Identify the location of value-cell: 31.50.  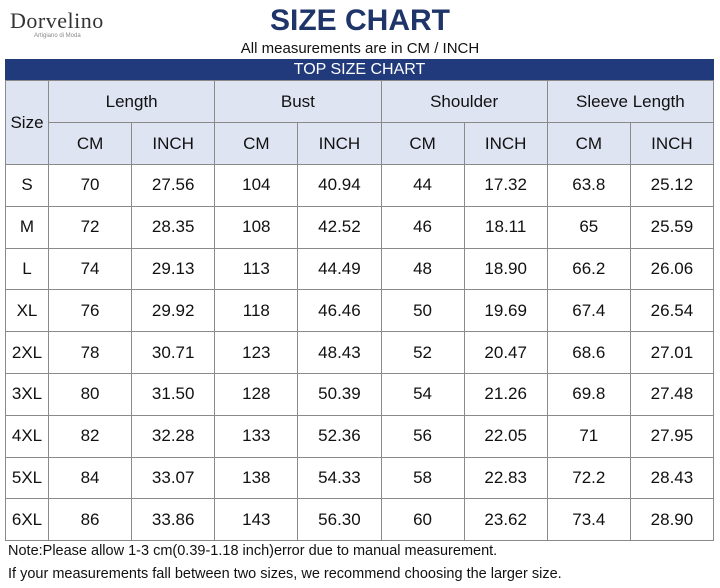
(173, 394).